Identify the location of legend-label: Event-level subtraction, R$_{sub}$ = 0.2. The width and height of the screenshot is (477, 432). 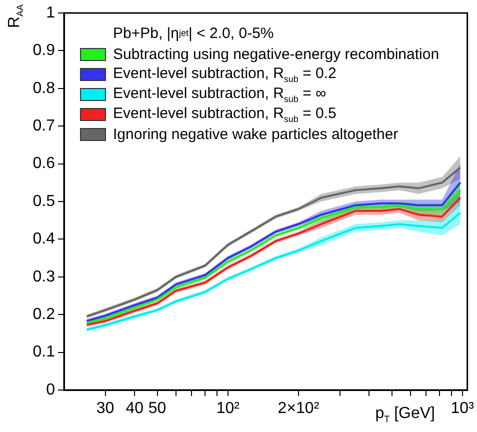
(224, 74).